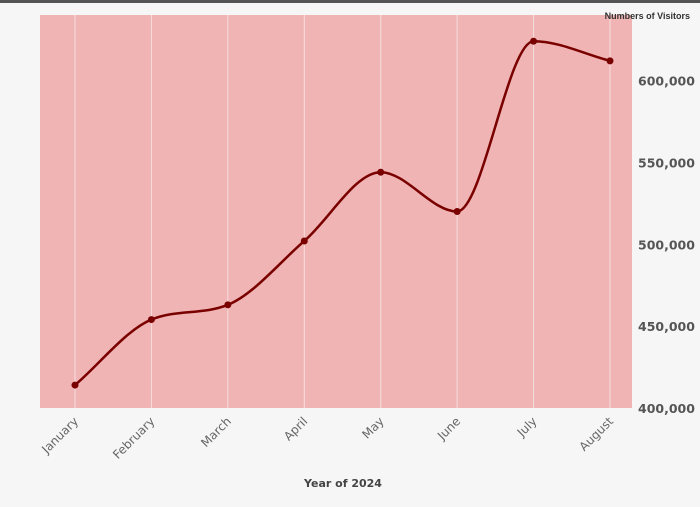  I want to click on data-point-june, so click(457, 211).